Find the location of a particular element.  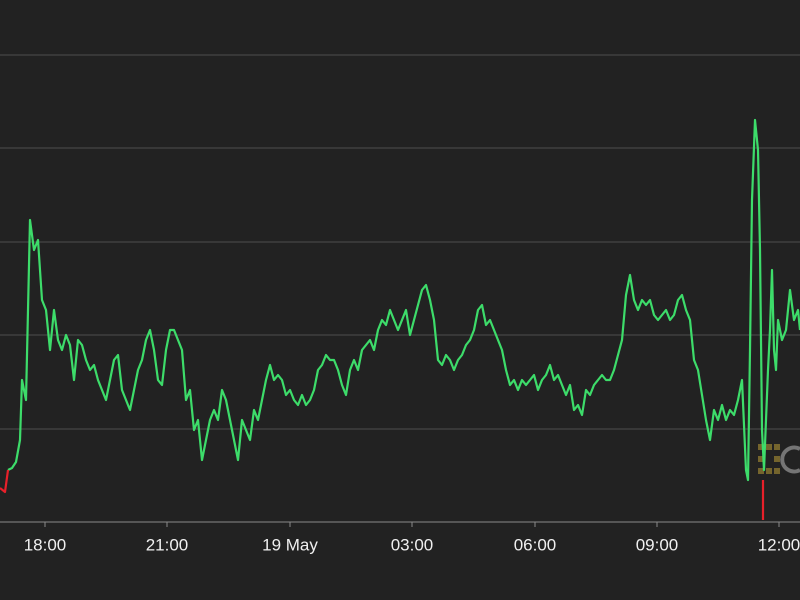

x-tick-label: 18:00 is located at coordinates (45, 544).